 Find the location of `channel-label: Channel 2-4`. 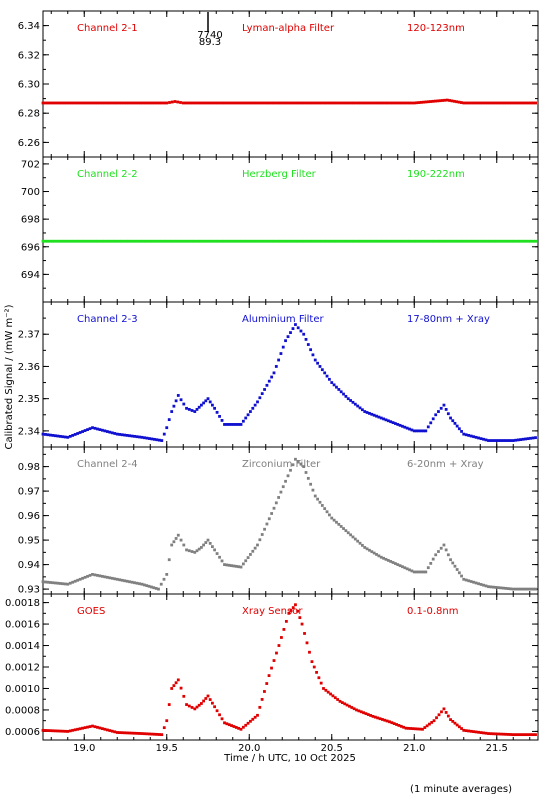

channel-label: Channel 2-4 is located at coordinates (107, 464).